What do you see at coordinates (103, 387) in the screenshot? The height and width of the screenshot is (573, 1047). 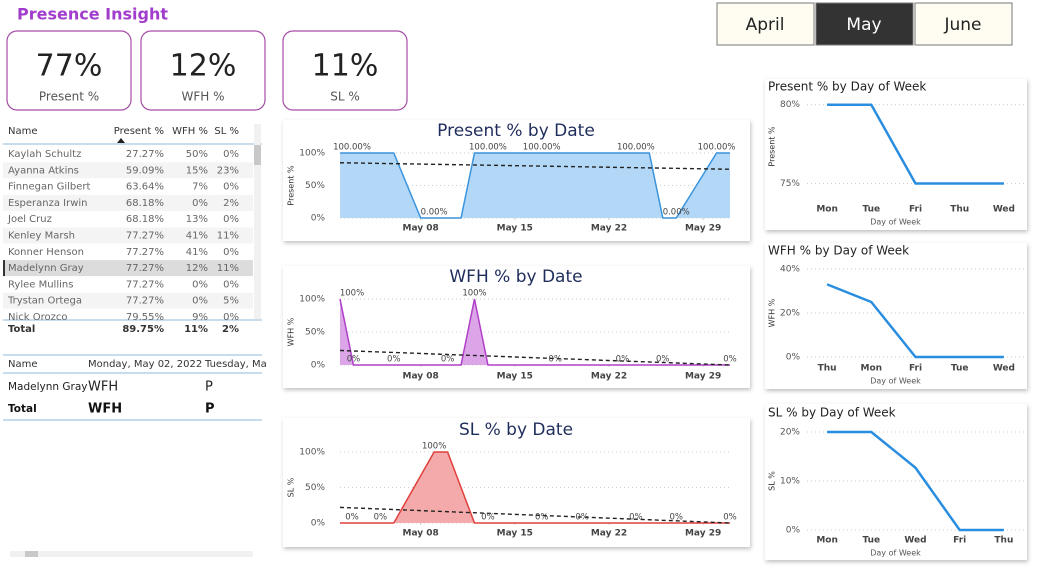 I see `matrix-cell: WFH` at bounding box center [103, 387].